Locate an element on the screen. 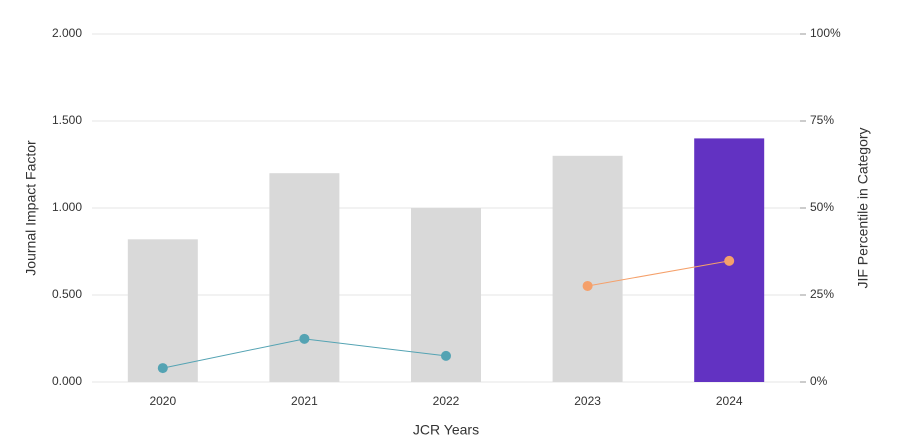 The width and height of the screenshot is (900, 447). y2-axis-title: JIF Percentile in Category is located at coordinates (863, 207).